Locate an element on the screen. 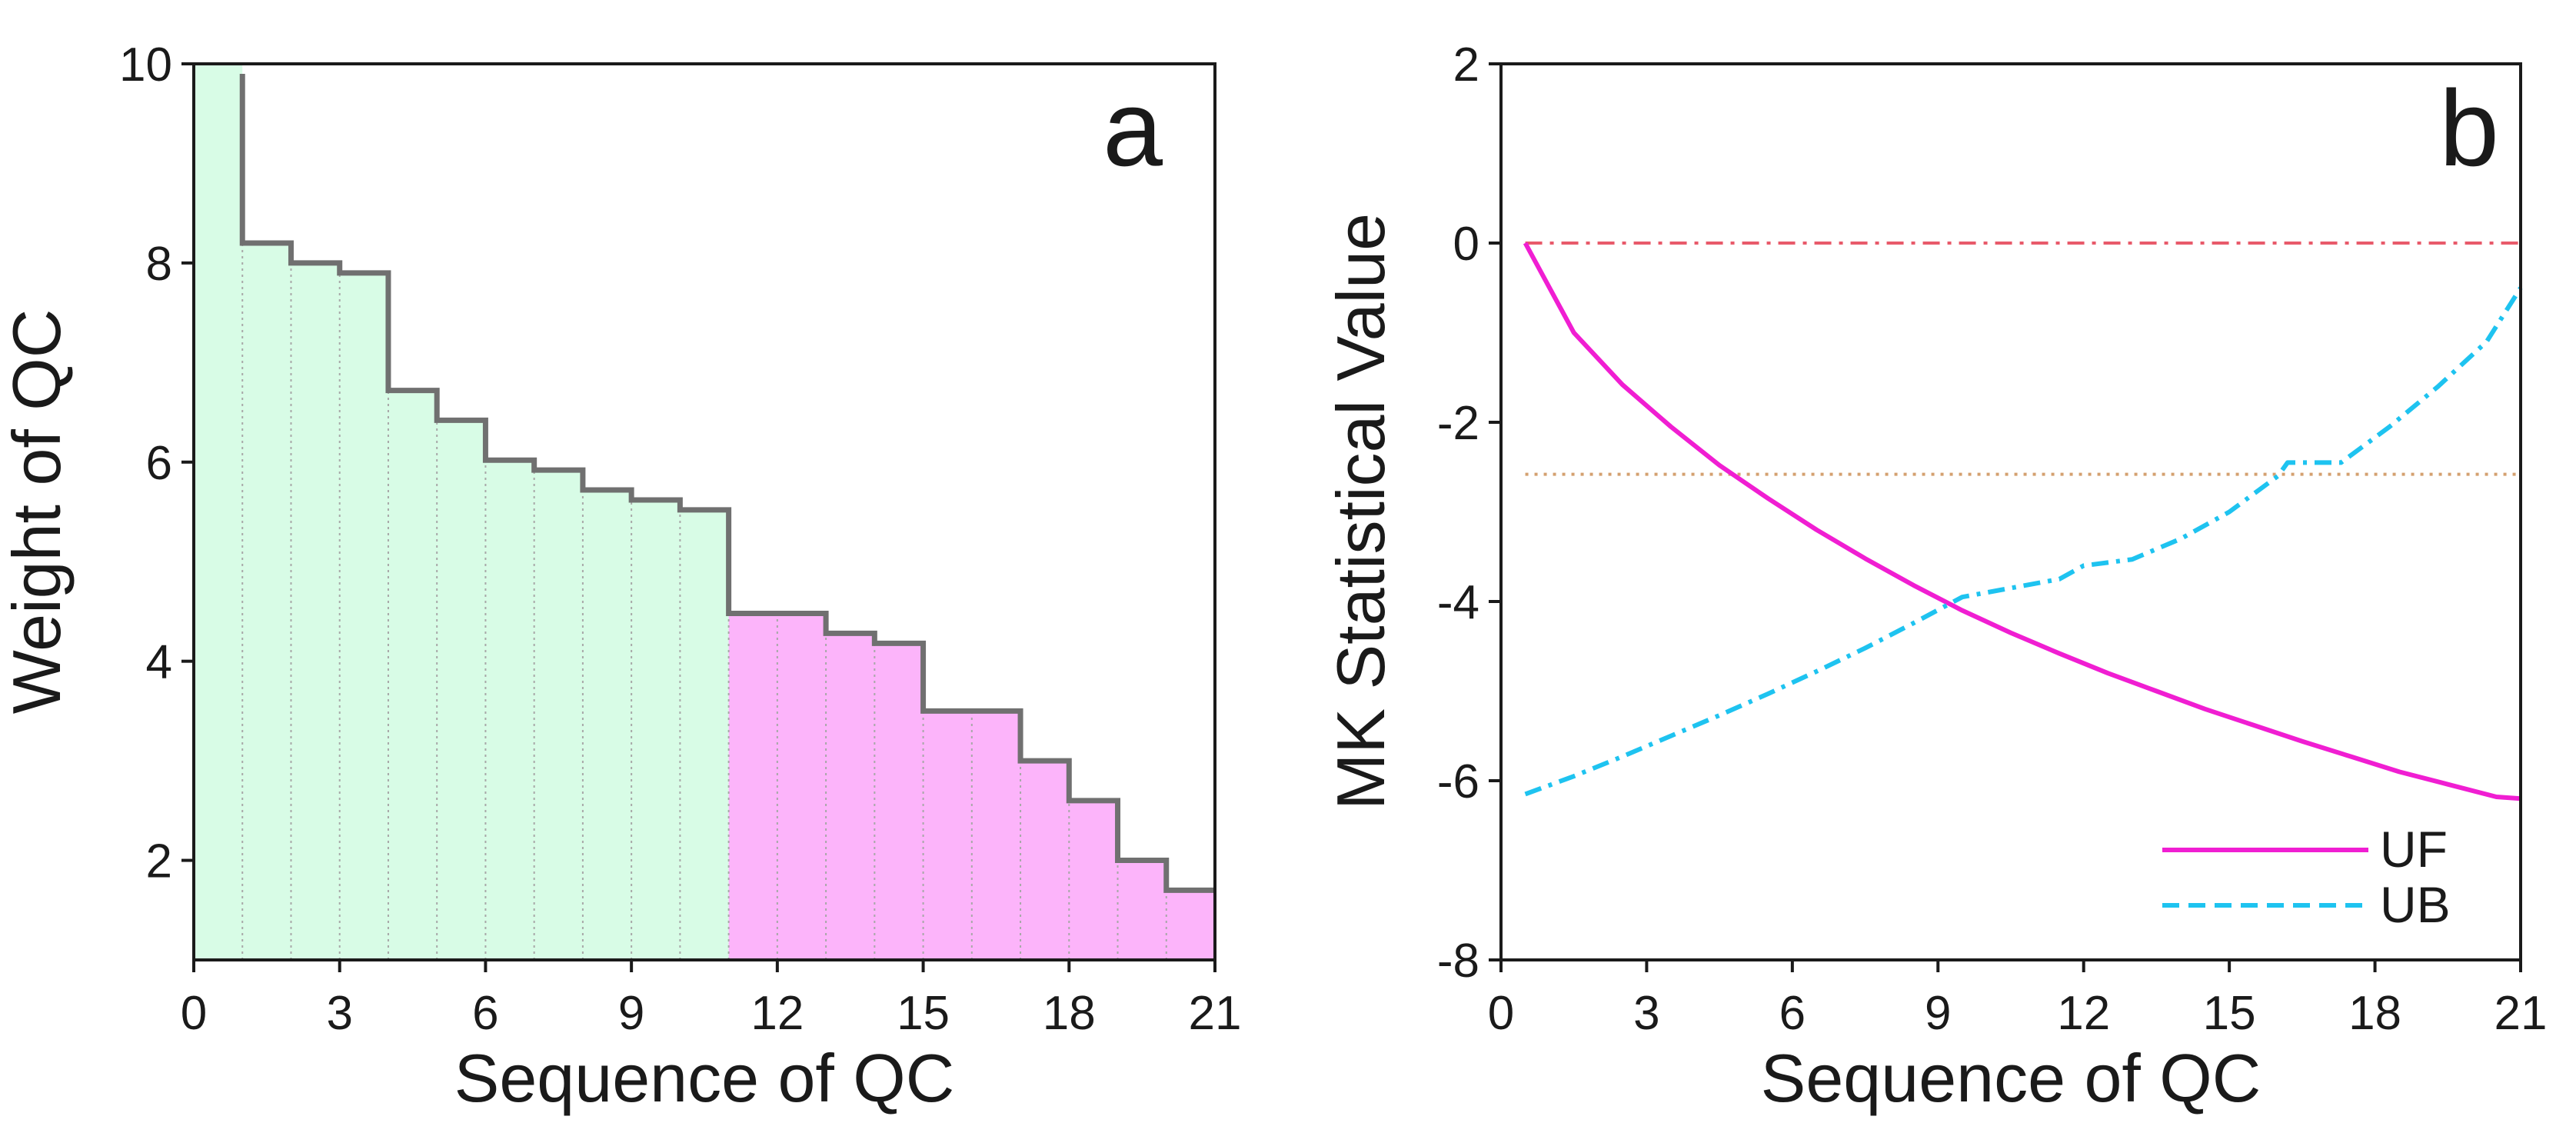 Image resolution: width=2576 pixels, height=1133 pixels. a-y-tick-label: 10 is located at coordinates (145, 65).